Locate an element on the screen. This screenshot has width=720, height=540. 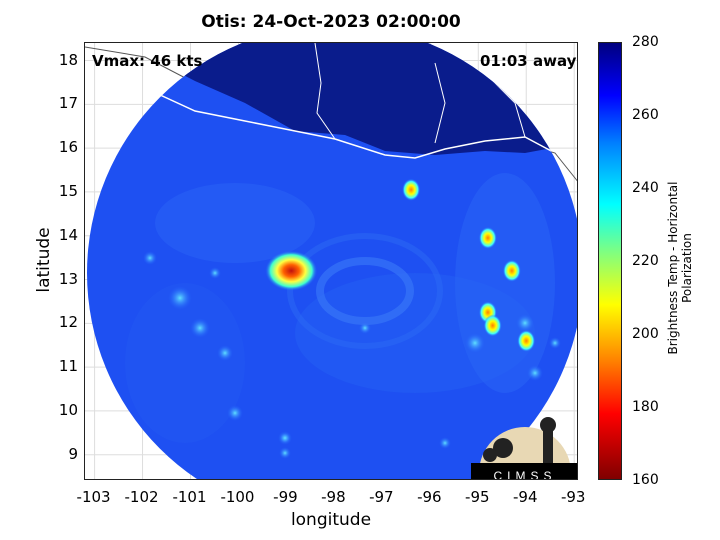
vmax-label: Vmax: 46 kts is located at coordinates (147, 61).